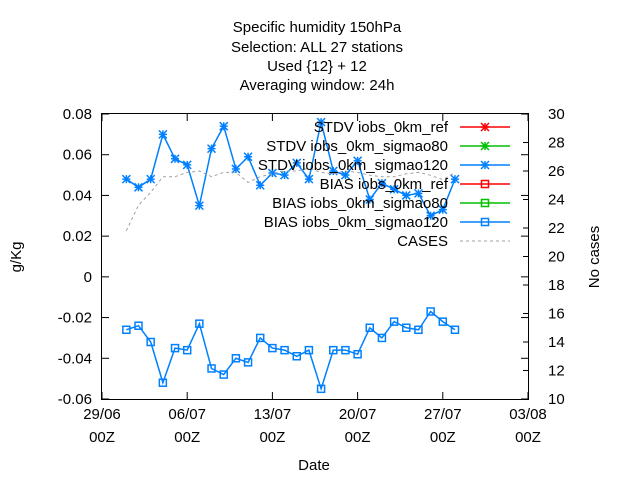 The image size is (640, 480). I want to click on legend-label: STDV iobs_0km_sigmao80, so click(357, 146).